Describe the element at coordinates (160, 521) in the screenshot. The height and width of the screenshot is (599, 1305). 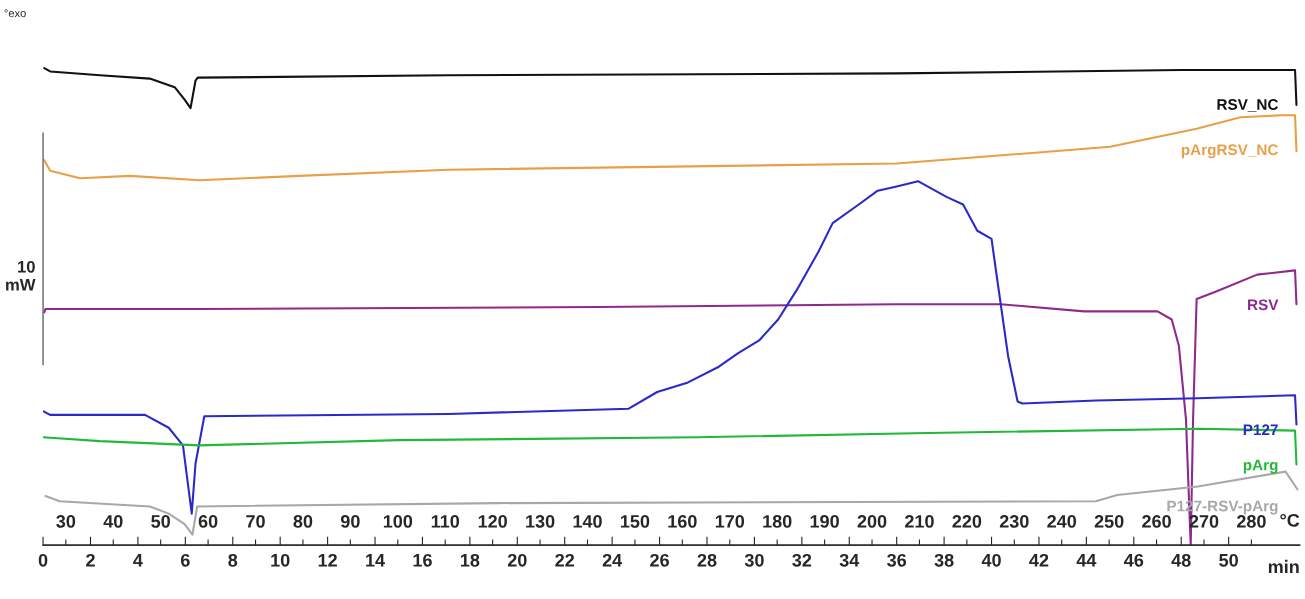
I see `x2-tick-label: 50` at that location.